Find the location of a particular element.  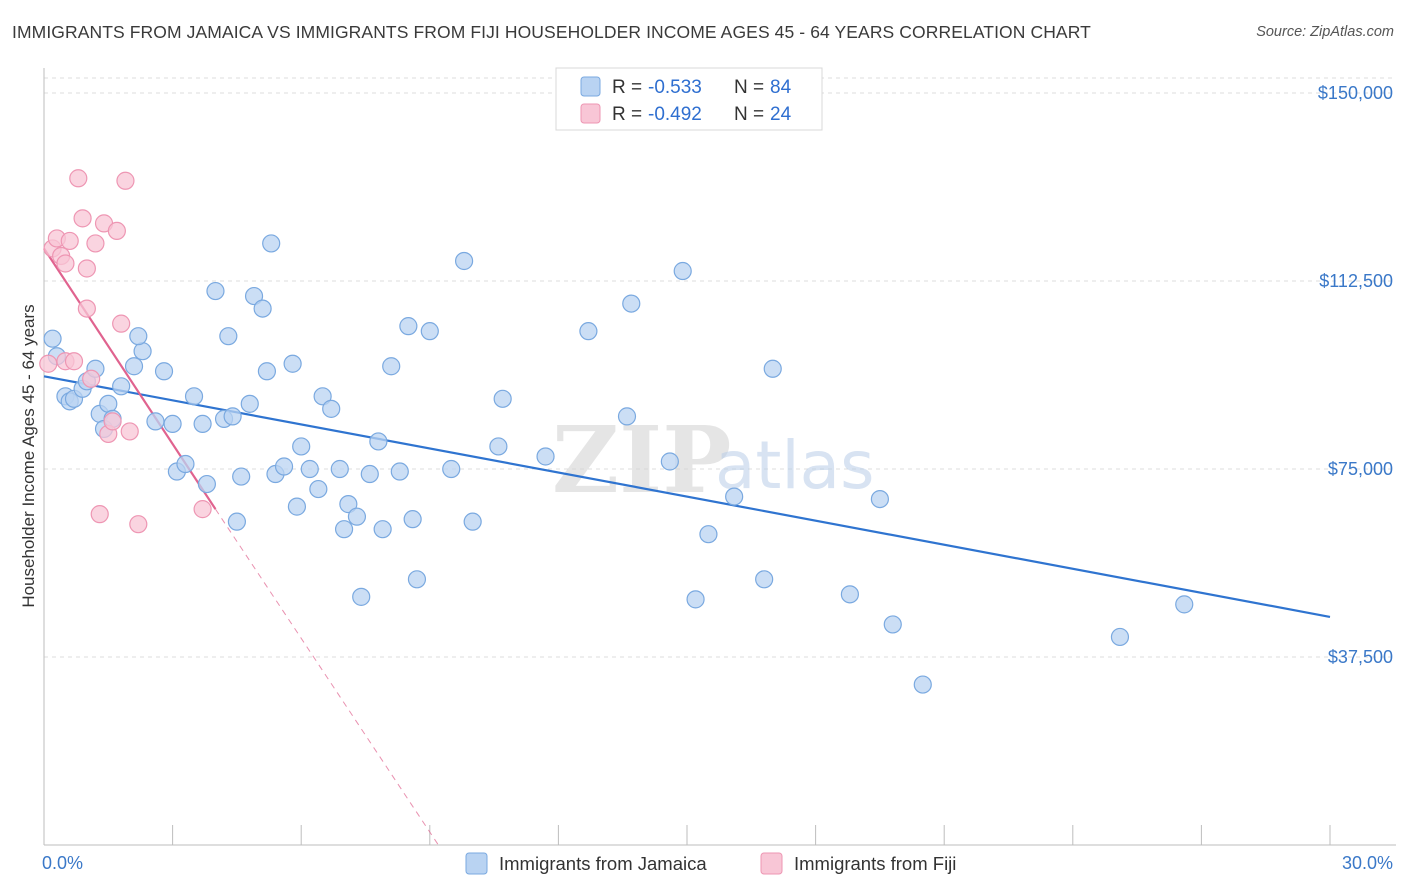

x-tick-label-0: 0.0% is located at coordinates (62, 863).